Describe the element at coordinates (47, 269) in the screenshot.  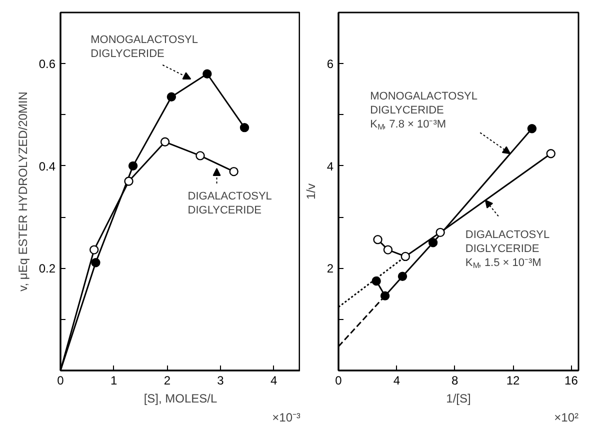
I see `y-tick-label: 0.2` at that location.